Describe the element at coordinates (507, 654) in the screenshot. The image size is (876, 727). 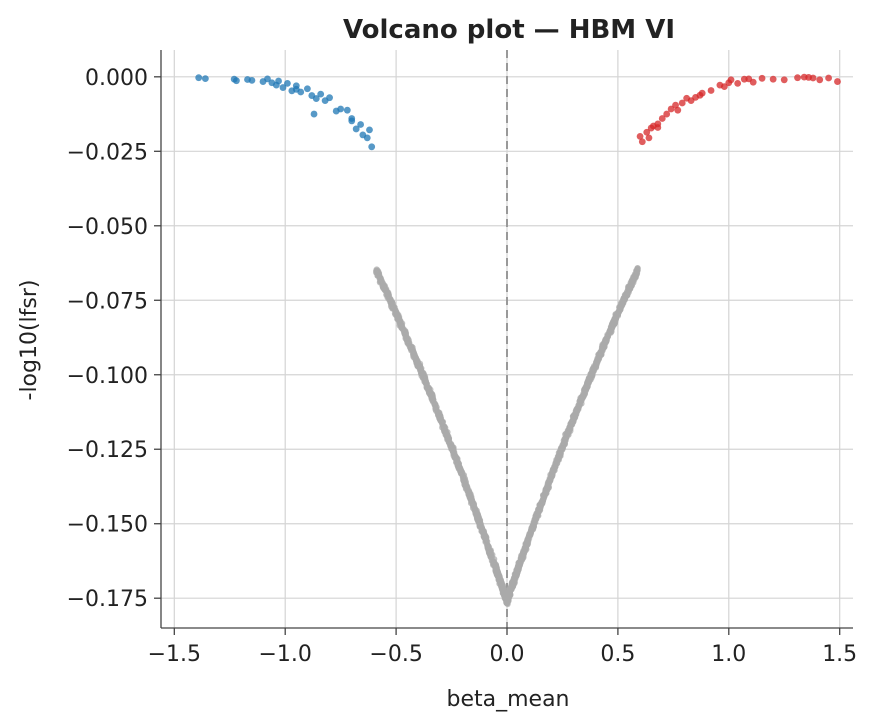
I see `x-tick-label: 0.0` at that location.